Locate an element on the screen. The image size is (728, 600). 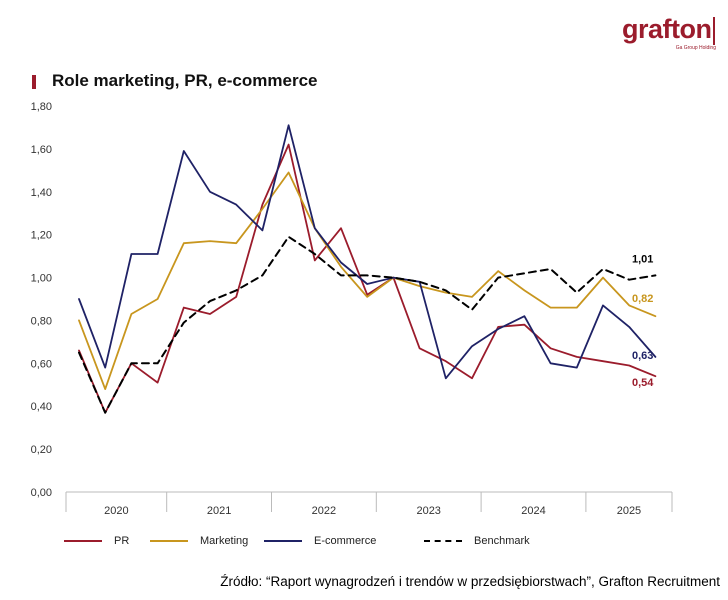
x-tick-label: 2025 is located at coordinates (629, 511).